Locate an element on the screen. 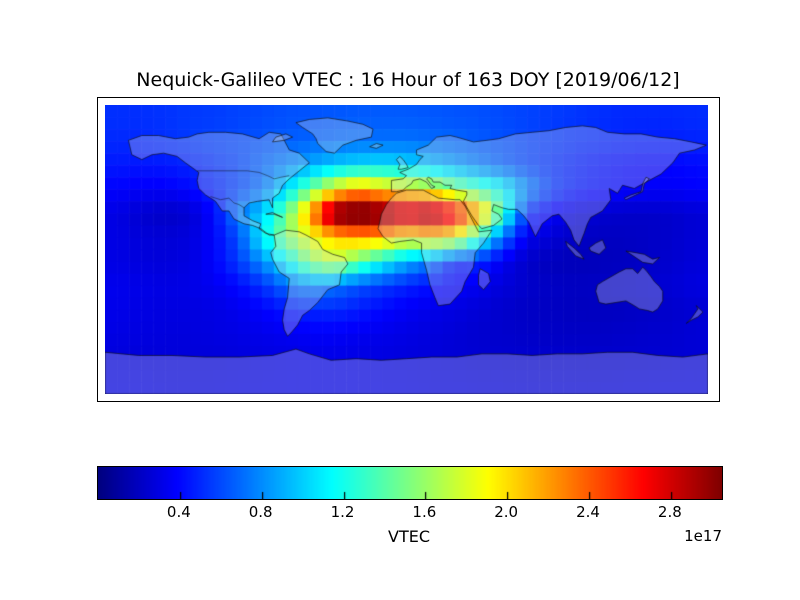  colorbar-label: VTEC is located at coordinates (409, 536).